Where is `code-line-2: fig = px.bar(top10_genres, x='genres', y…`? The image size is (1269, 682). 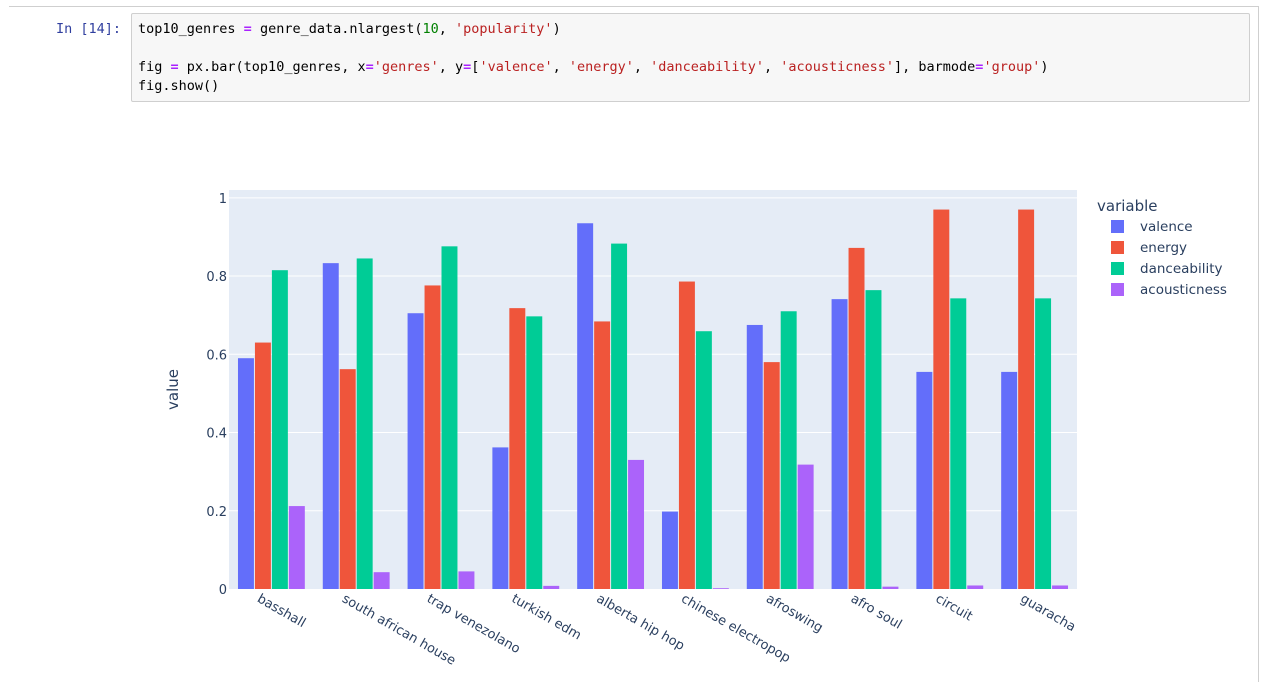
code-line-2: fig = px.bar(top10_genres, x='genres', y… is located at coordinates (593, 67).